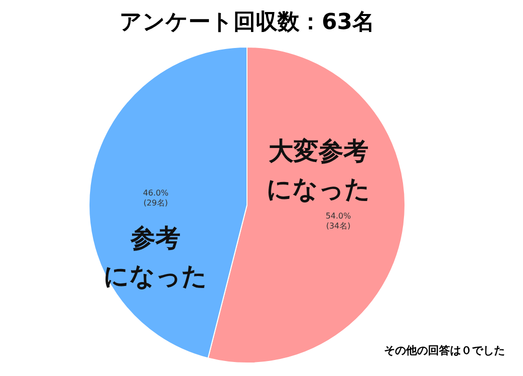  What do you see at coordinates (444, 350) in the screenshot?
I see `text: その他の回答は０でした` at bounding box center [444, 350].